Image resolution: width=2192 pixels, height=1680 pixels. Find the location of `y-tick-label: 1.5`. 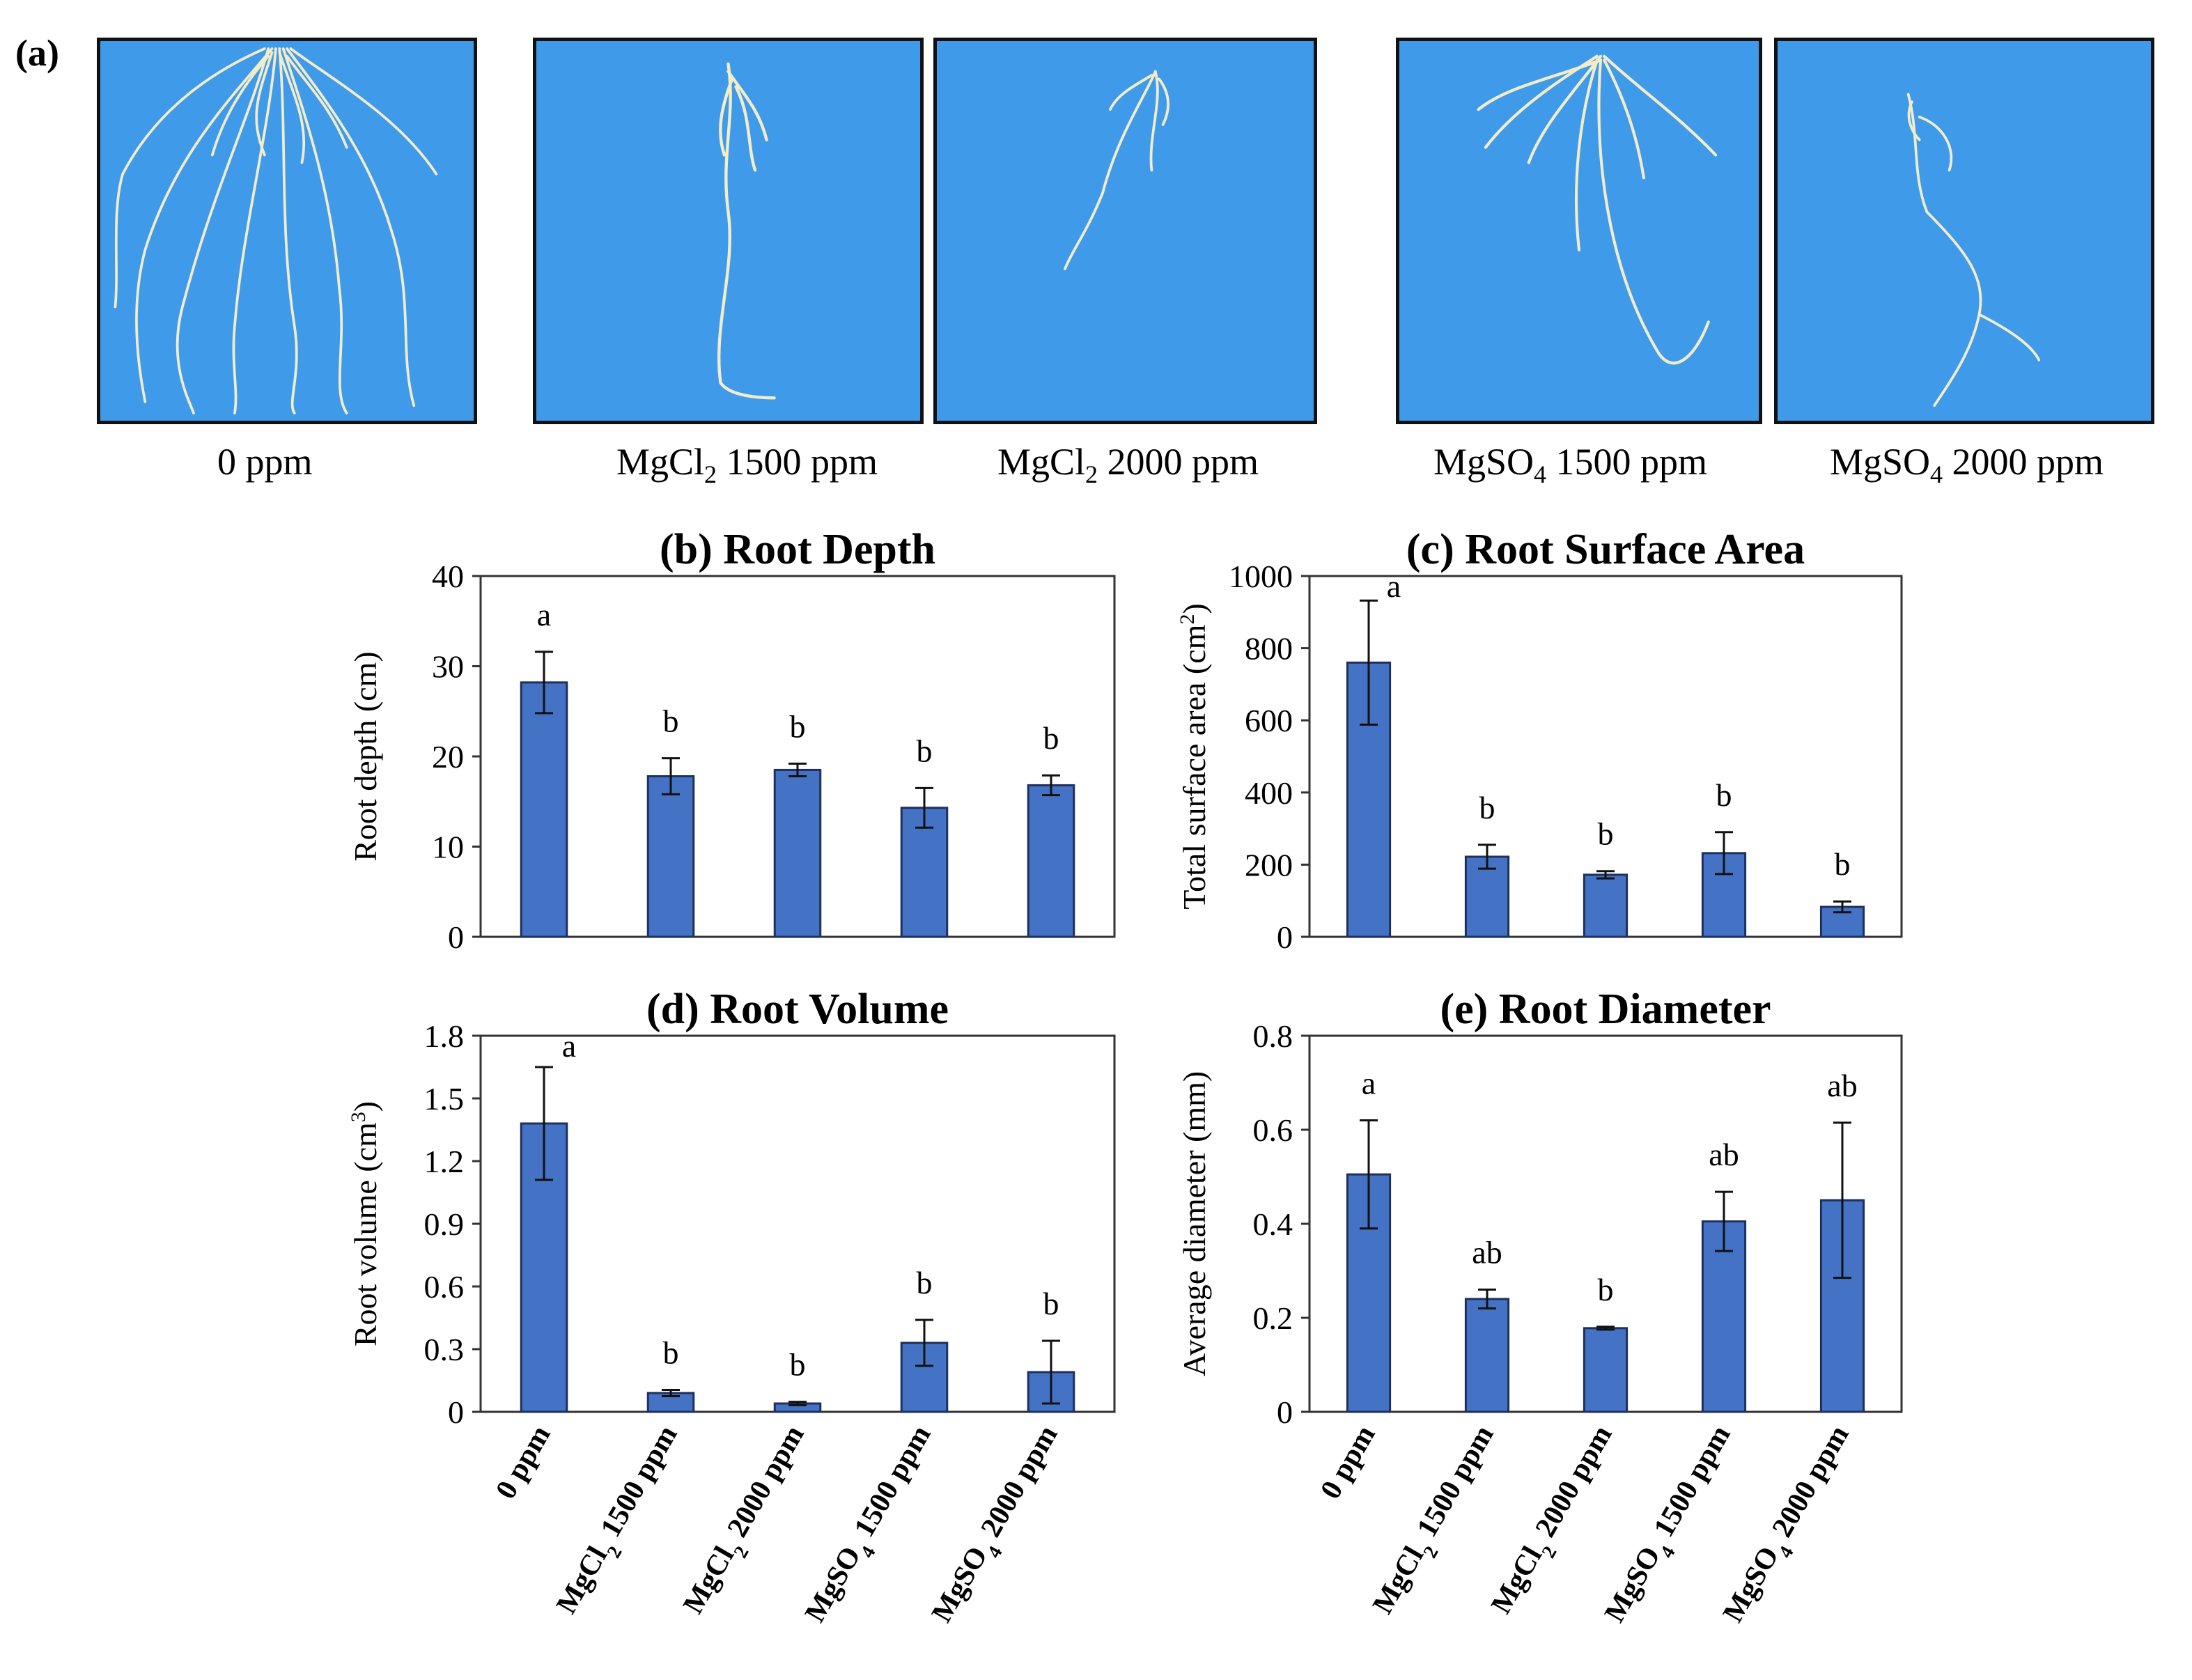

y-tick-label: 1.5 is located at coordinates (444, 1099).